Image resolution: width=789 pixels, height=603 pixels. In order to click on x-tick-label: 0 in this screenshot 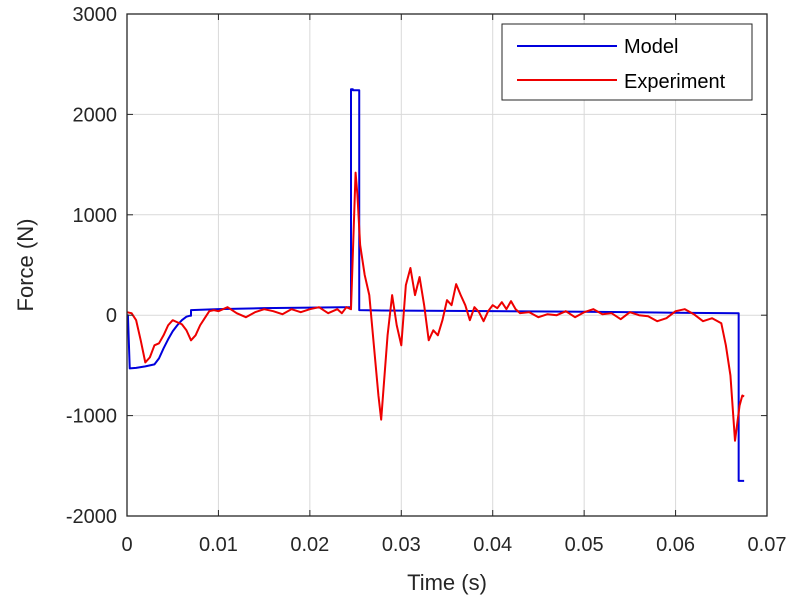, I will do `click(126, 545)`.